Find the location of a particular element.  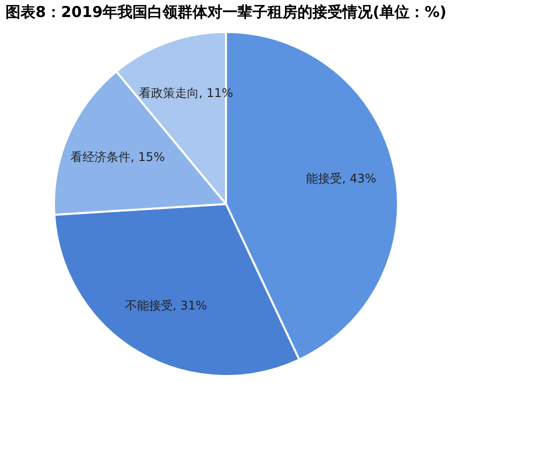

chart-title: 图表8：2019年我国白领群体对一辈子租房的接受情况(单位：%) is located at coordinates (226, 12).